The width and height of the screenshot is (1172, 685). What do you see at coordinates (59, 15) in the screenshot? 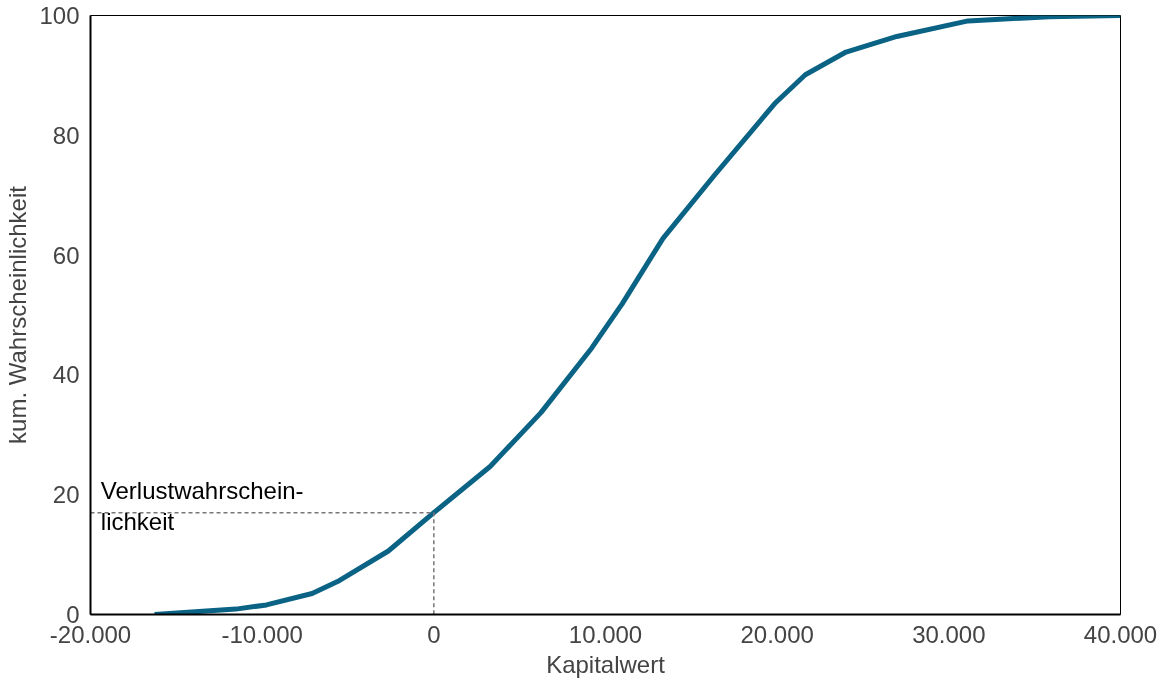
I see `y-tick-label: 100` at bounding box center [59, 15].